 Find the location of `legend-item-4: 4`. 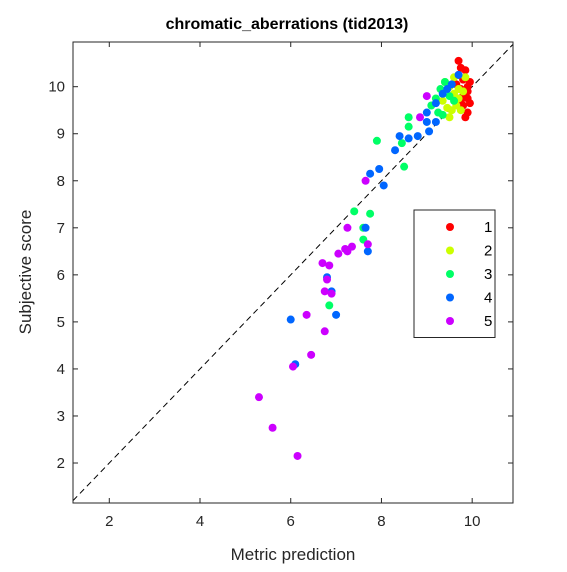

legend-item-4: 4 is located at coordinates (469, 298).